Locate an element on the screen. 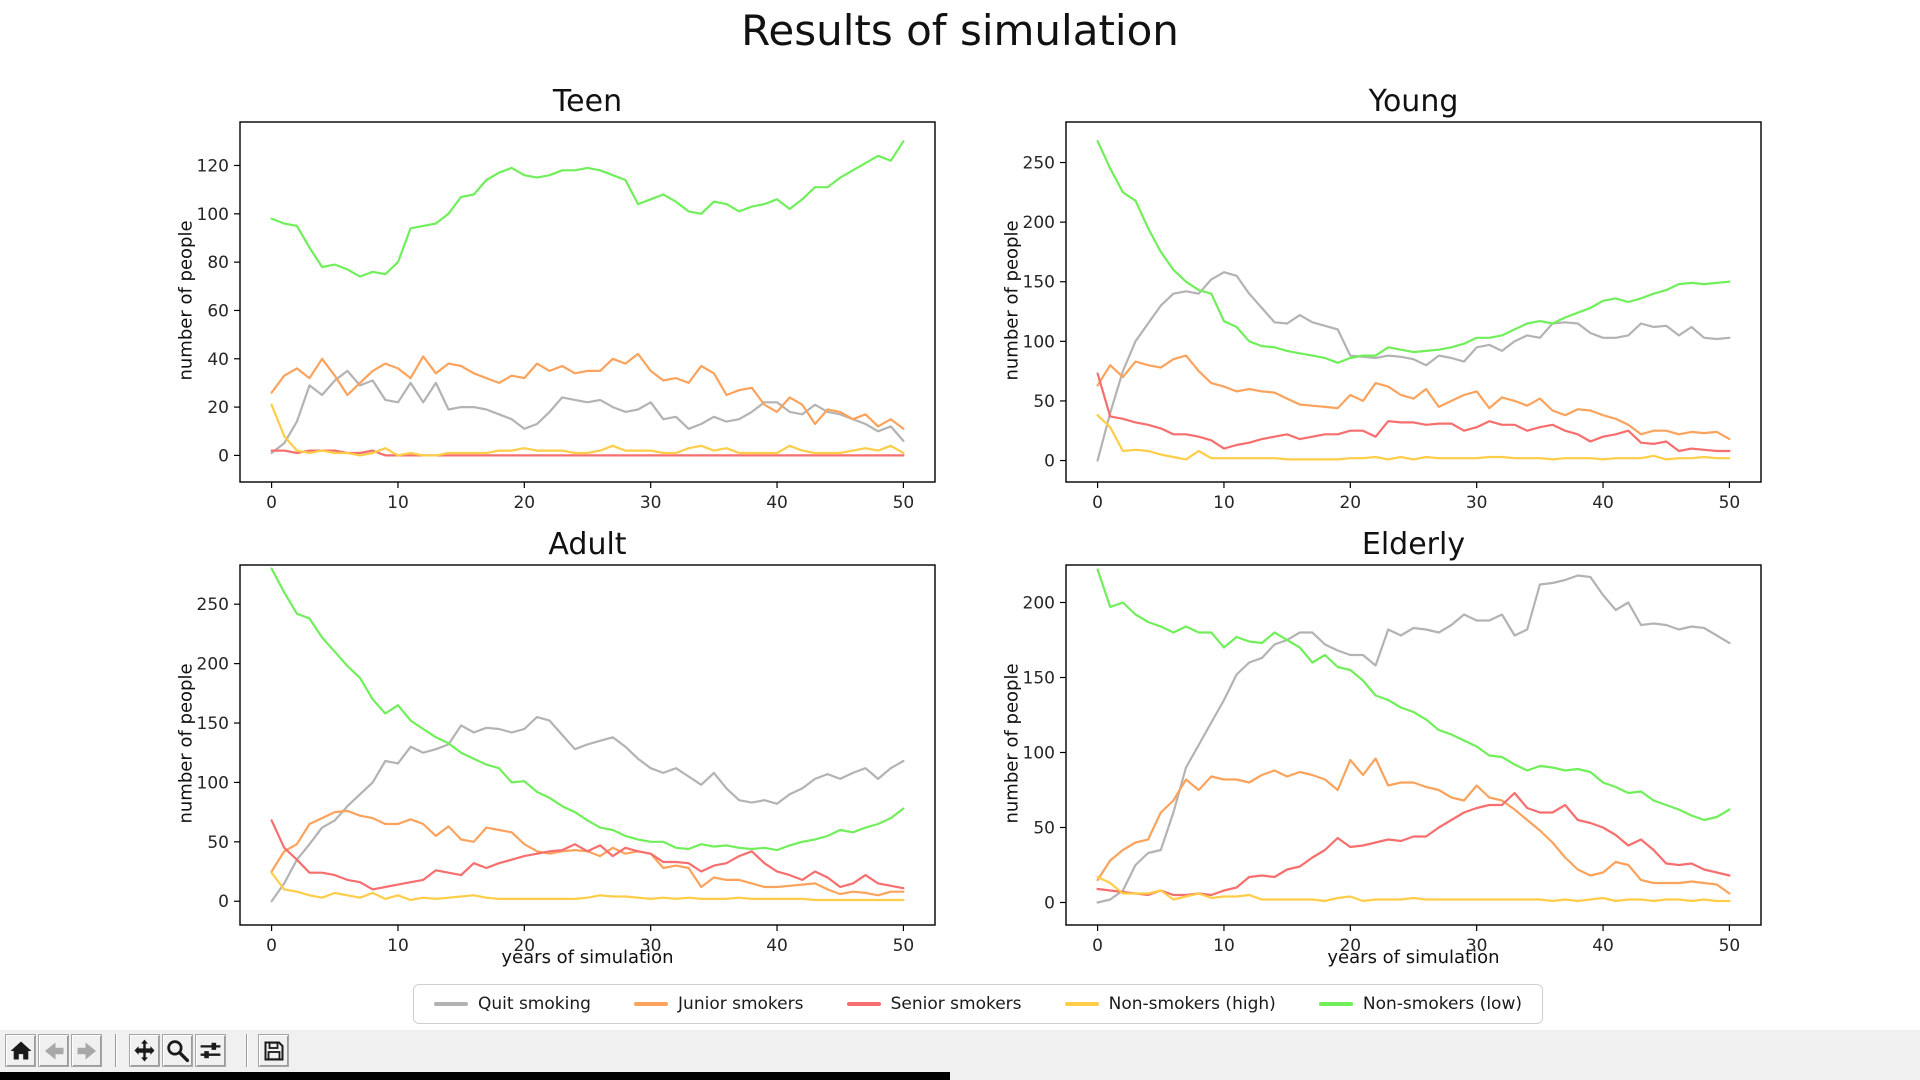 The width and height of the screenshot is (1920, 1080). home-button is located at coordinates (20, 1050).